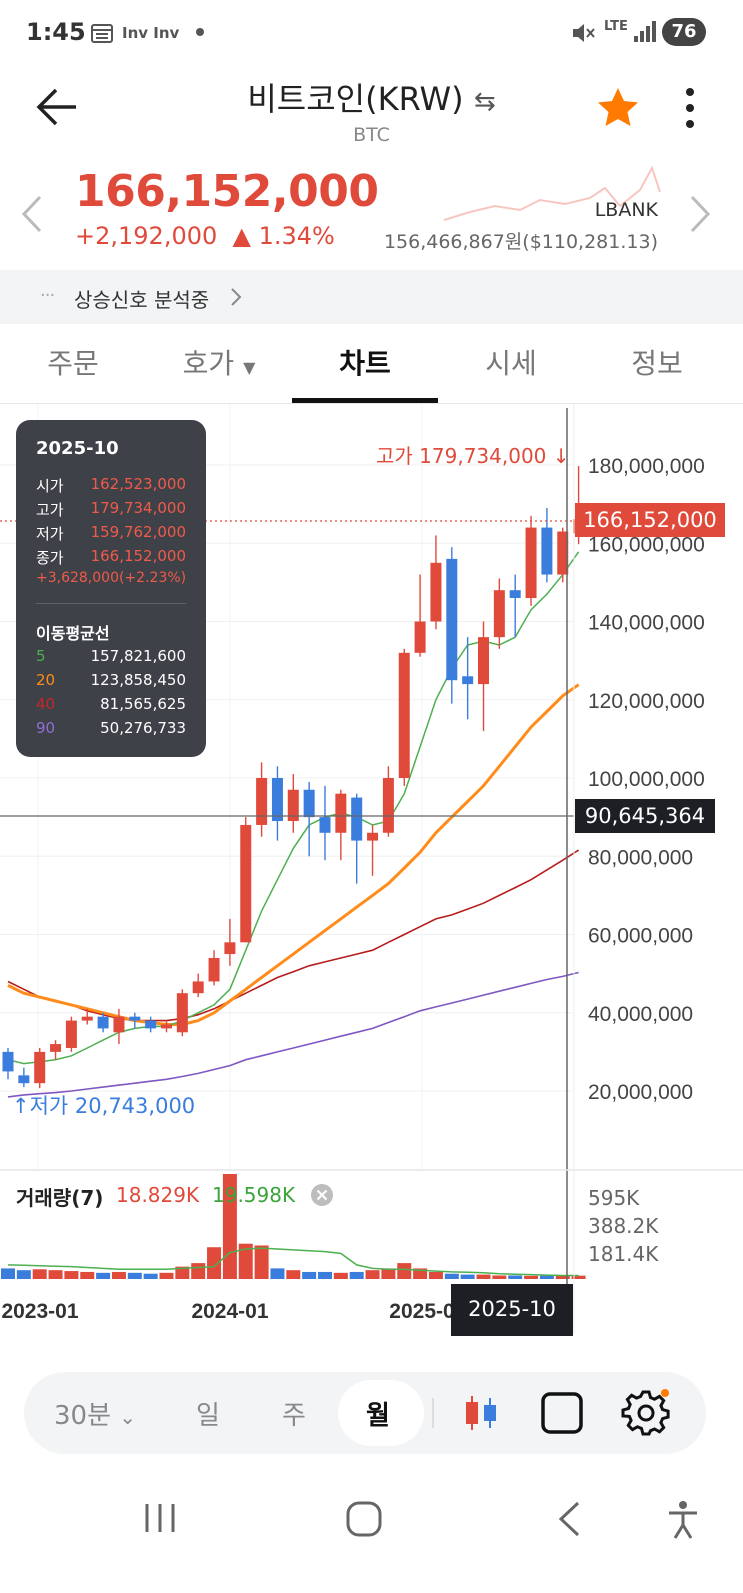 The height and width of the screenshot is (1593, 743). Describe the element at coordinates (481, 1413) in the screenshot. I see `candle-type-icon` at that location.